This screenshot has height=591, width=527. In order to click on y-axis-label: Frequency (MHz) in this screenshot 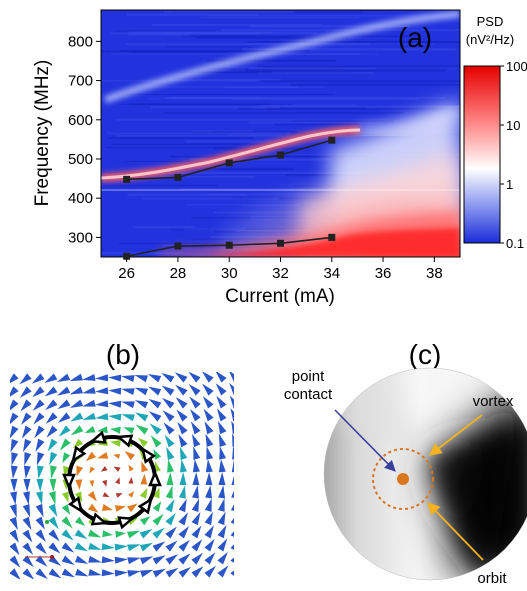, I will do `click(42, 133)`.